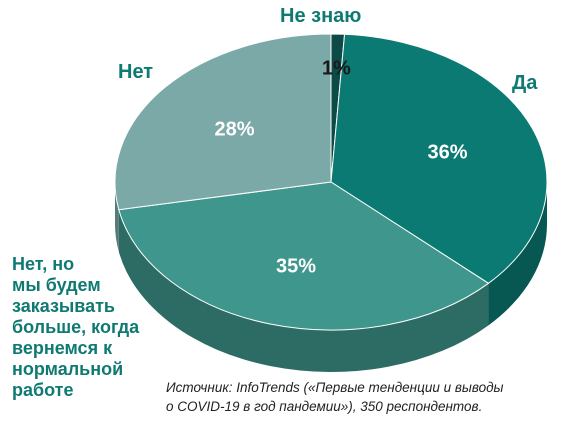 The width and height of the screenshot is (569, 424). I want to click on value-label-не-знаю: 1%, so click(336, 69).